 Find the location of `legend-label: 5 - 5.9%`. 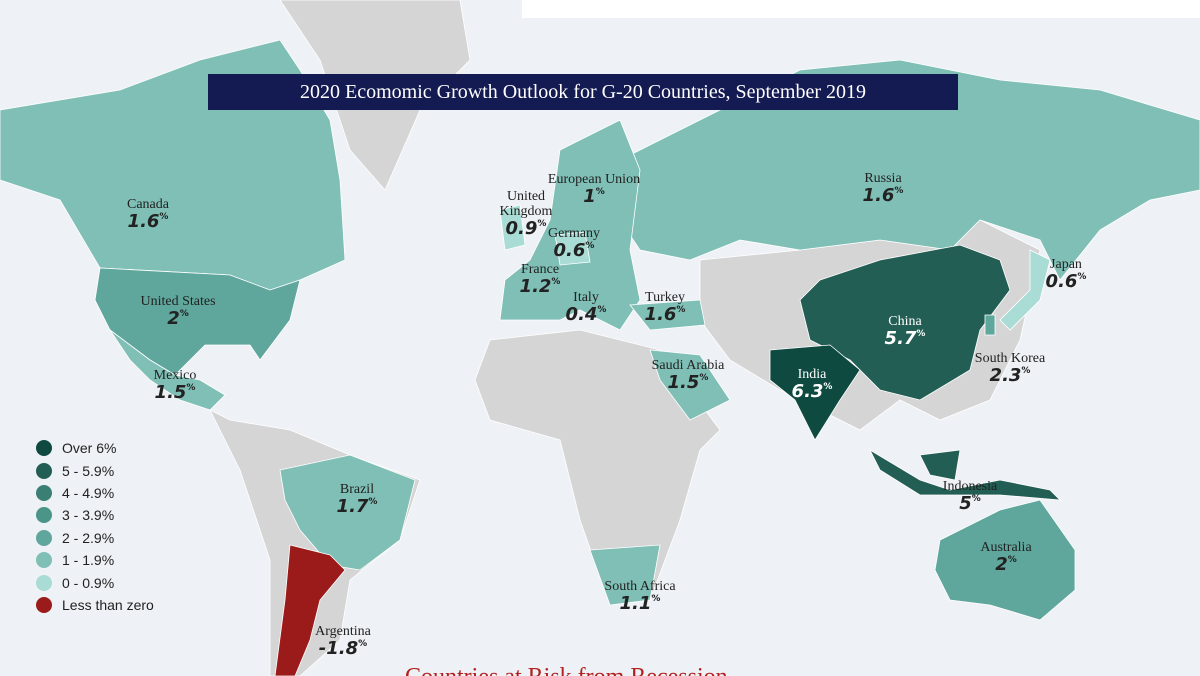

legend-label: 5 - 5.9% is located at coordinates (88, 470).